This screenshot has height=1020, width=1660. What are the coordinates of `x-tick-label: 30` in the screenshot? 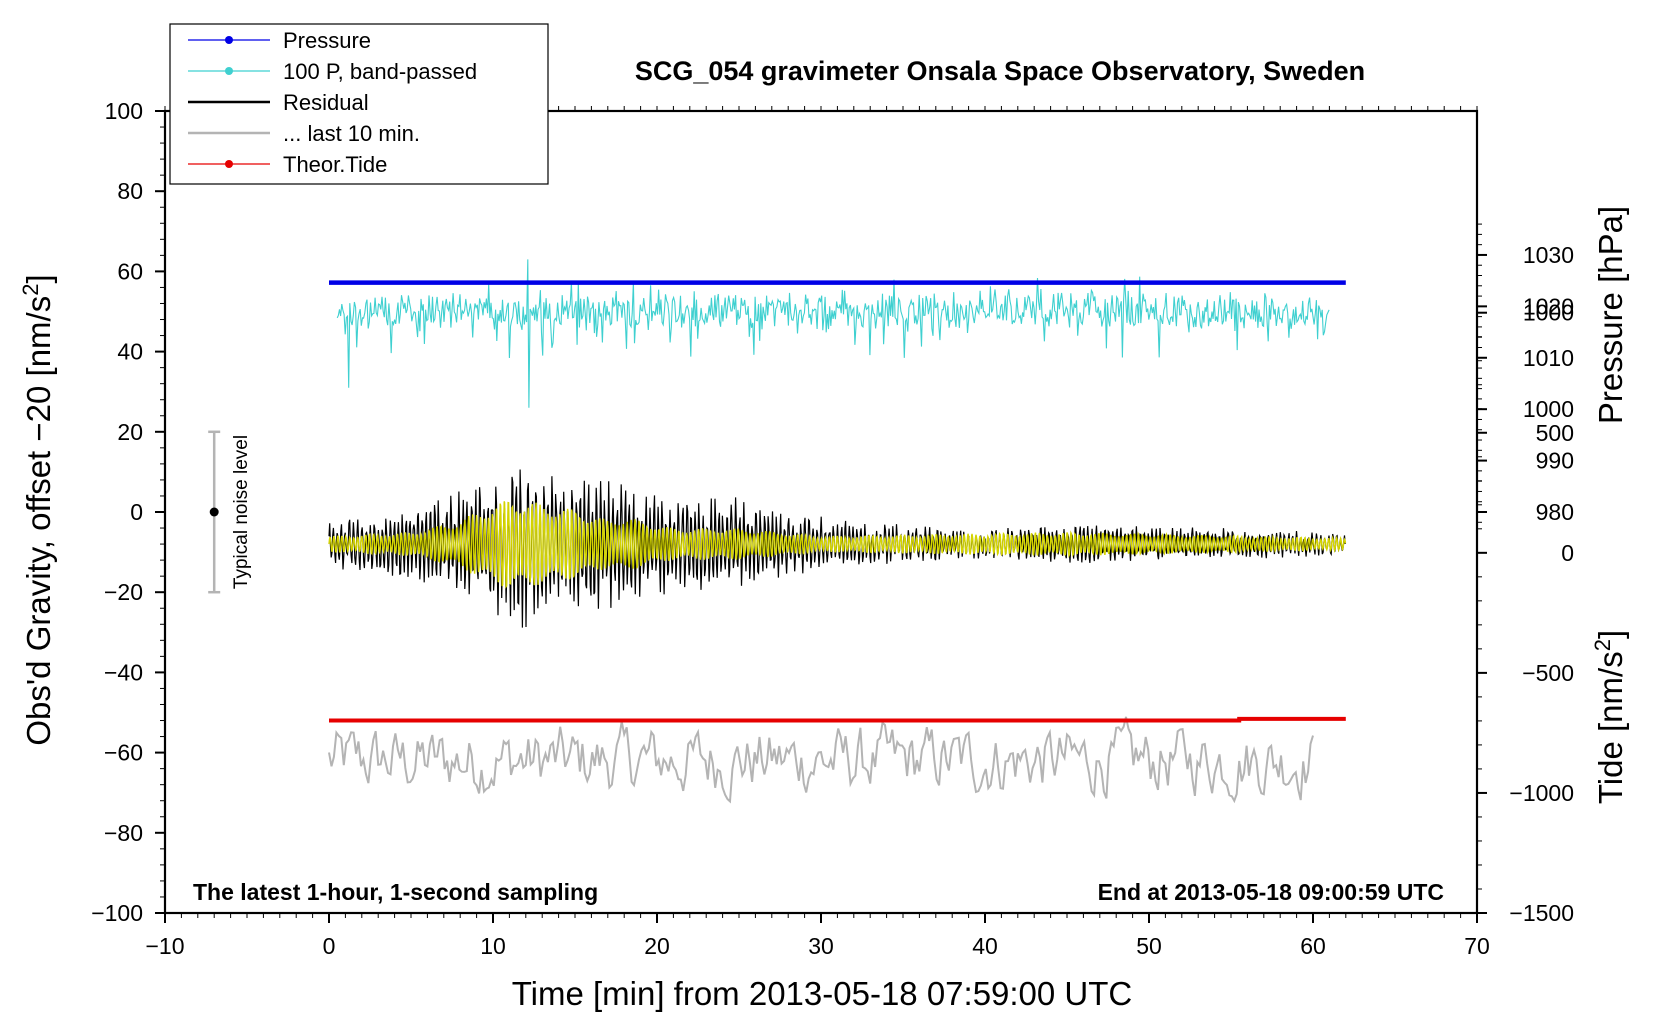 It's located at (821, 946).